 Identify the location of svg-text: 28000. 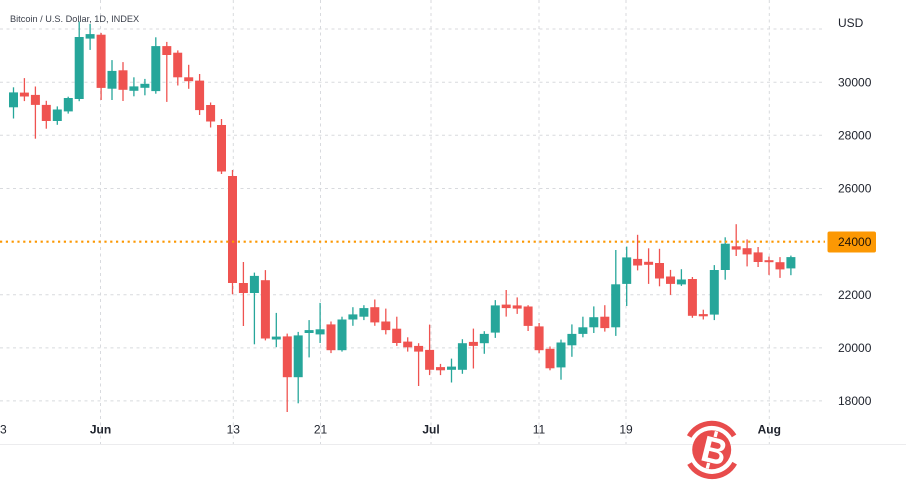
(855, 136).